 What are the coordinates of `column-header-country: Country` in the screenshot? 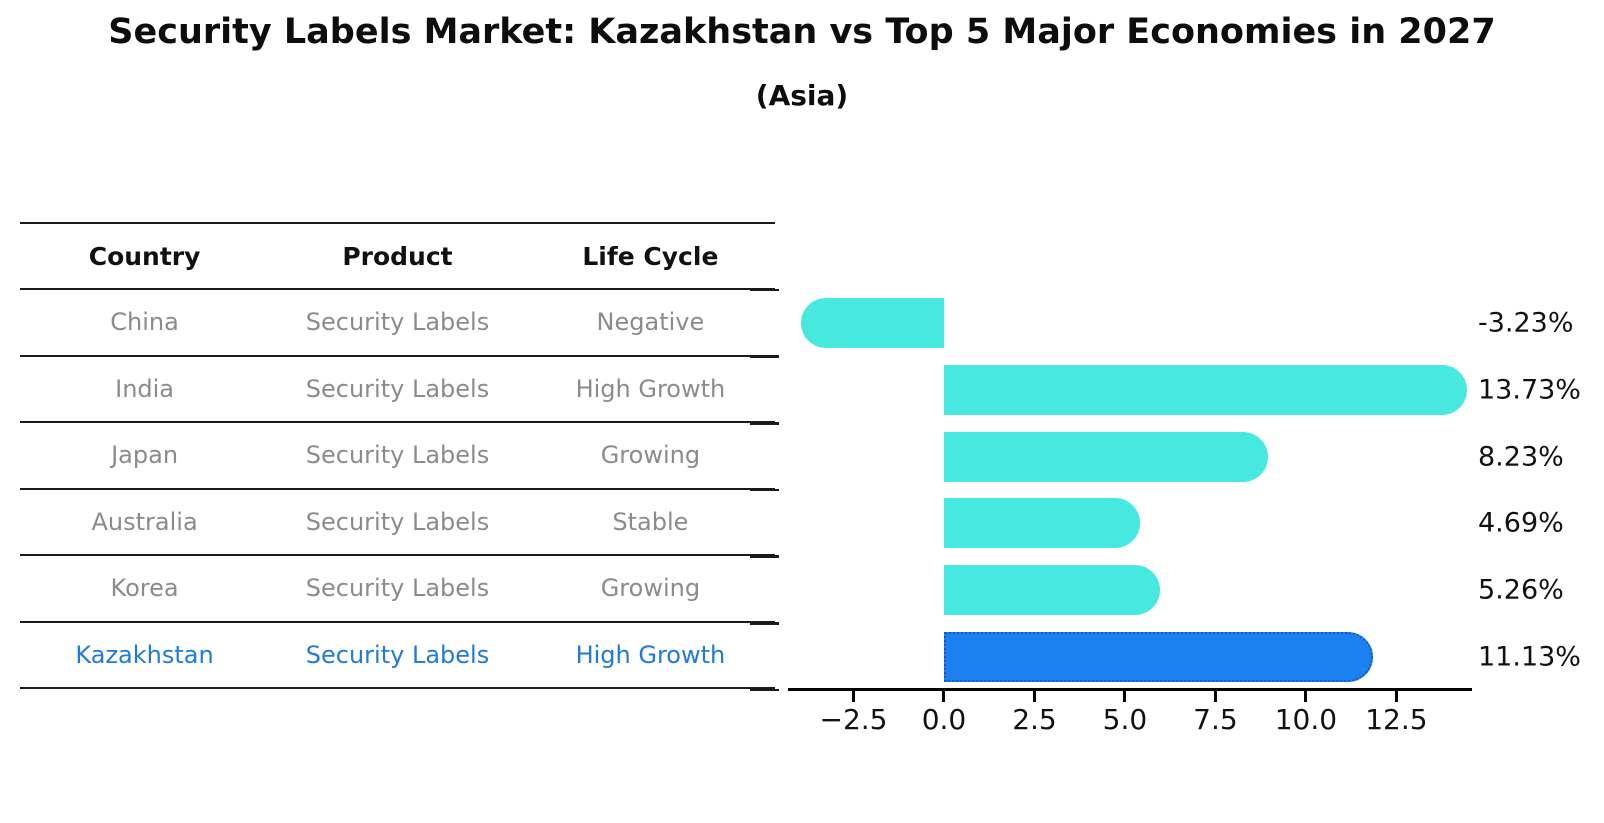 It's located at (144, 256).